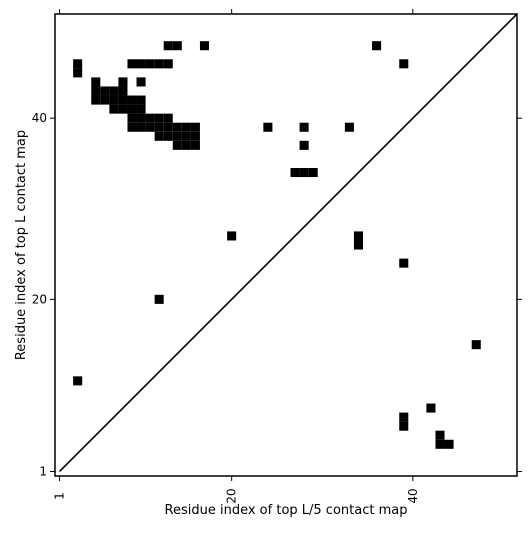 Image resolution: width=531 pixels, height=535 pixels. Describe the element at coordinates (232, 495) in the screenshot. I see `x-tick-label: 20` at that location.